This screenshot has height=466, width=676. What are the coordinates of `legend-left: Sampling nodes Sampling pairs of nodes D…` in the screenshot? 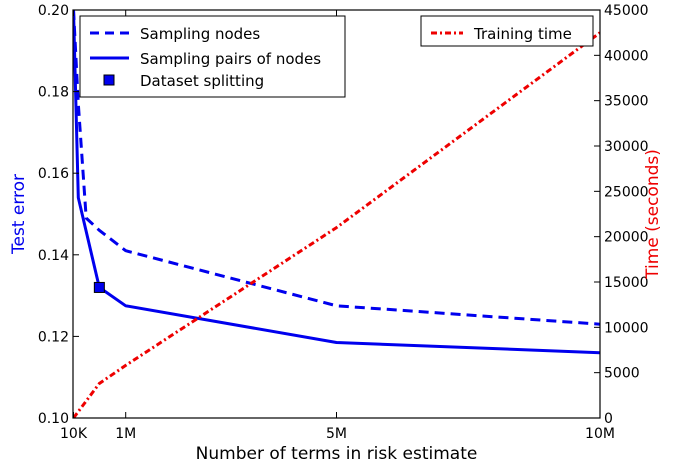 It's located at (212, 56).